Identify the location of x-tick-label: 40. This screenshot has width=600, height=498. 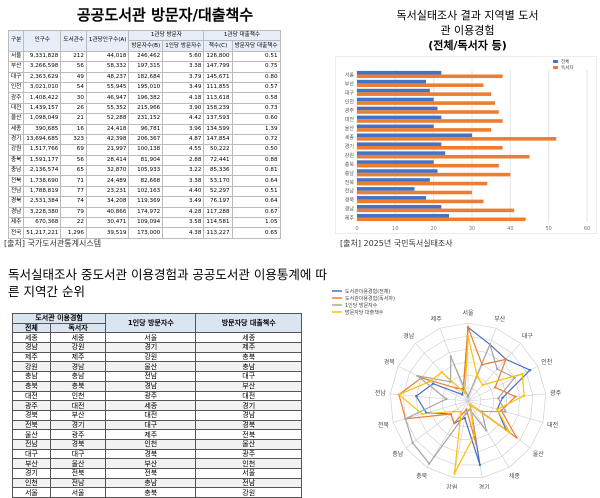
(510, 229).